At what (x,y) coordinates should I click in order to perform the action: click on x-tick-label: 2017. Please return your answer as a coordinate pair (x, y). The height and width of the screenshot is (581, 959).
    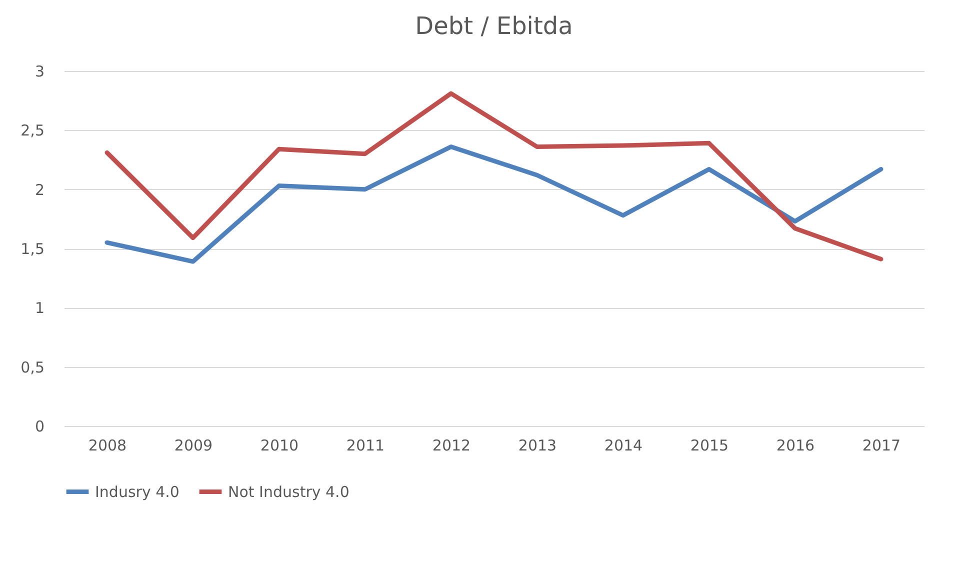
    Looking at the image, I should click on (881, 445).